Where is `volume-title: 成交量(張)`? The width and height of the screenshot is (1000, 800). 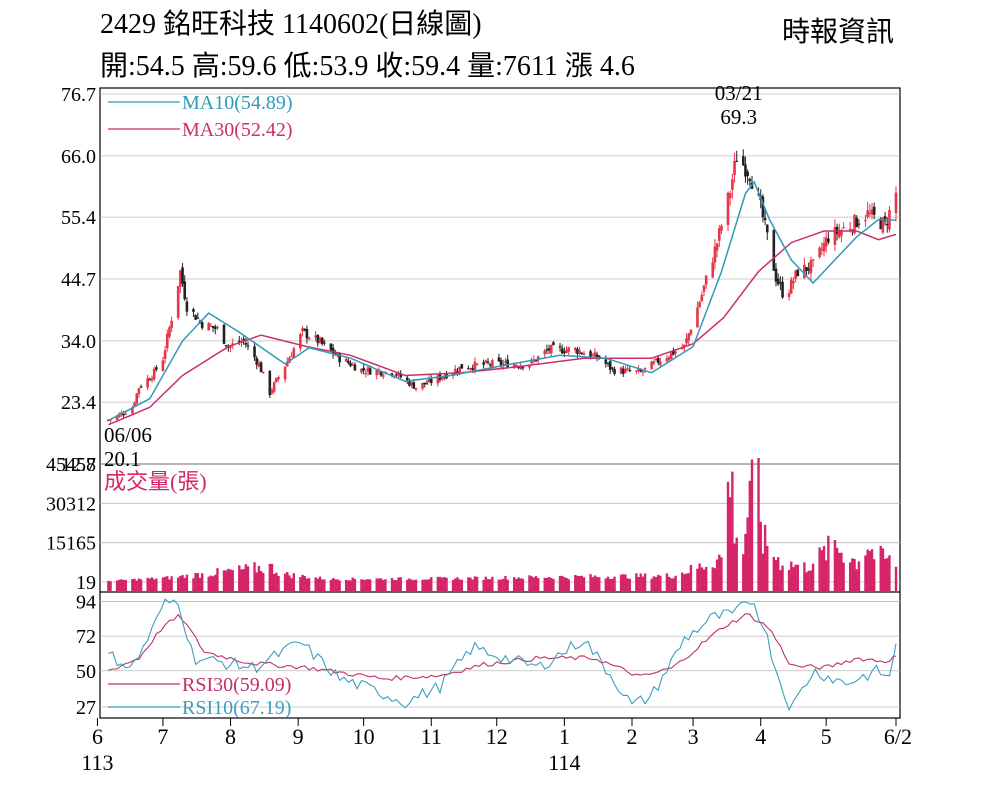
volume-title: 成交量(張) is located at coordinates (155, 481).